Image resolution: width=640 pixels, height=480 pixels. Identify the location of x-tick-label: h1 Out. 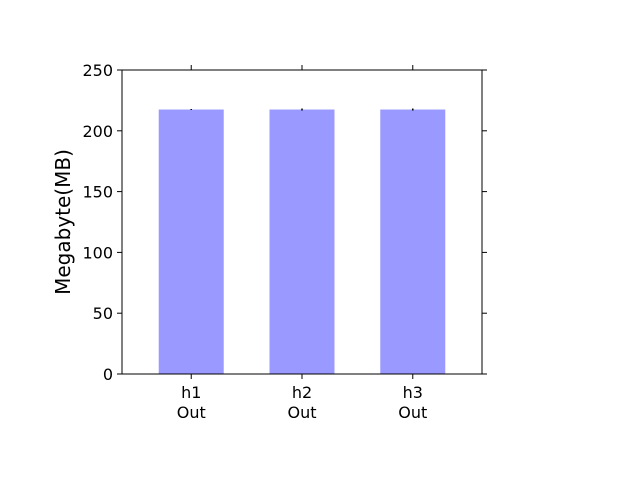
(191, 402).